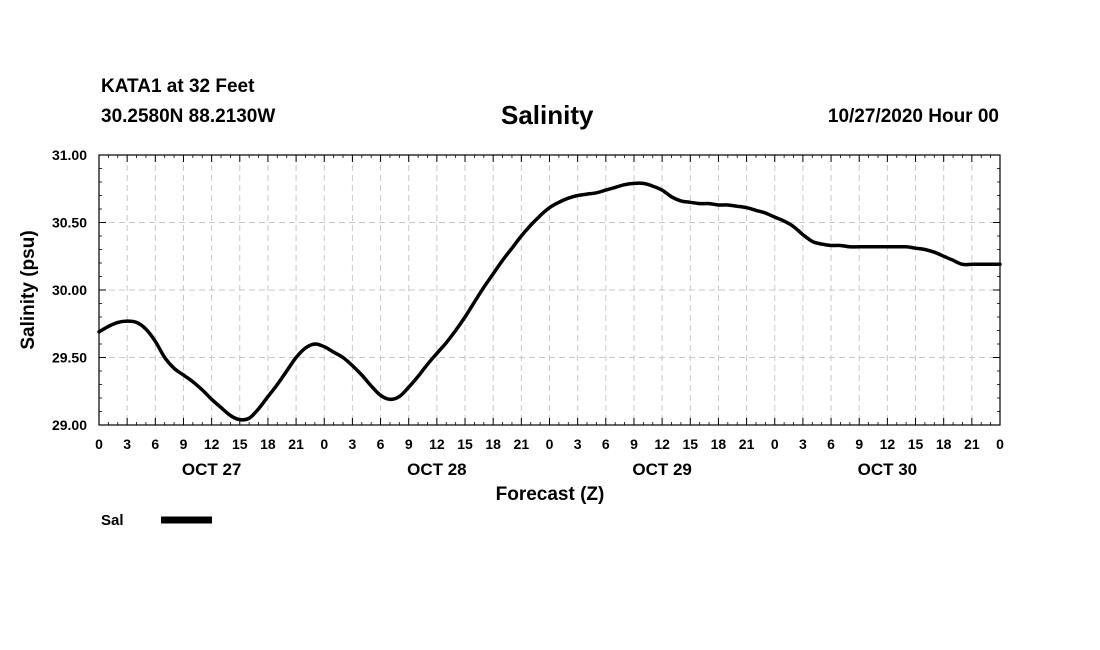  What do you see at coordinates (662, 469) in the screenshot?
I see `day-label: OCT 29` at bounding box center [662, 469].